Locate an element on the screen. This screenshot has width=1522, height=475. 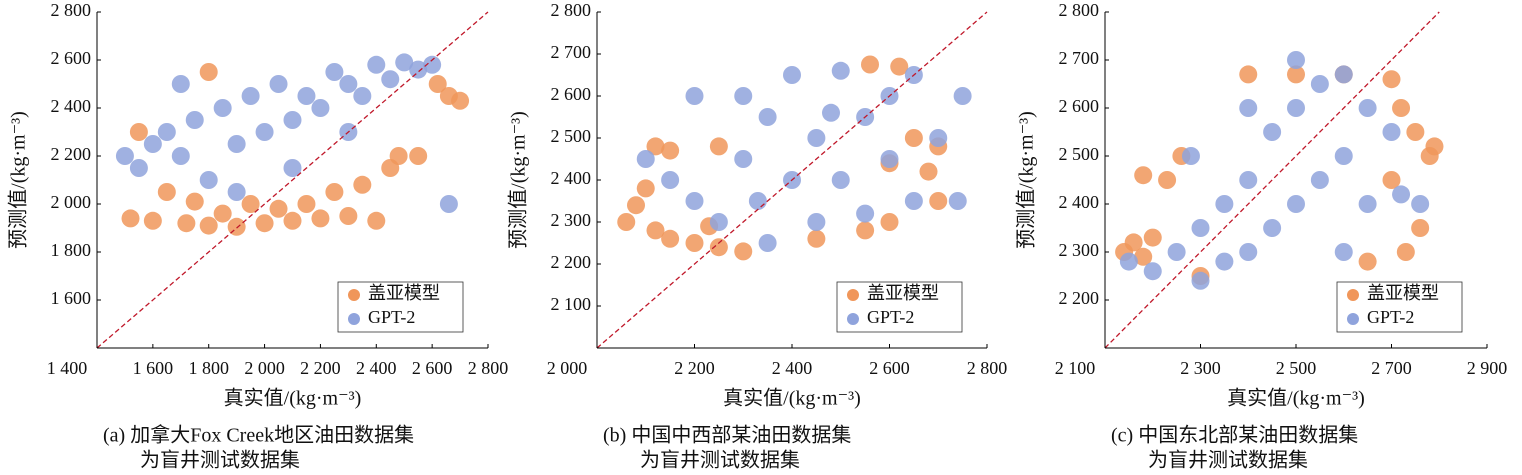
caption: (c) 中国东北部某油田数据集 is located at coordinates (1234, 435).